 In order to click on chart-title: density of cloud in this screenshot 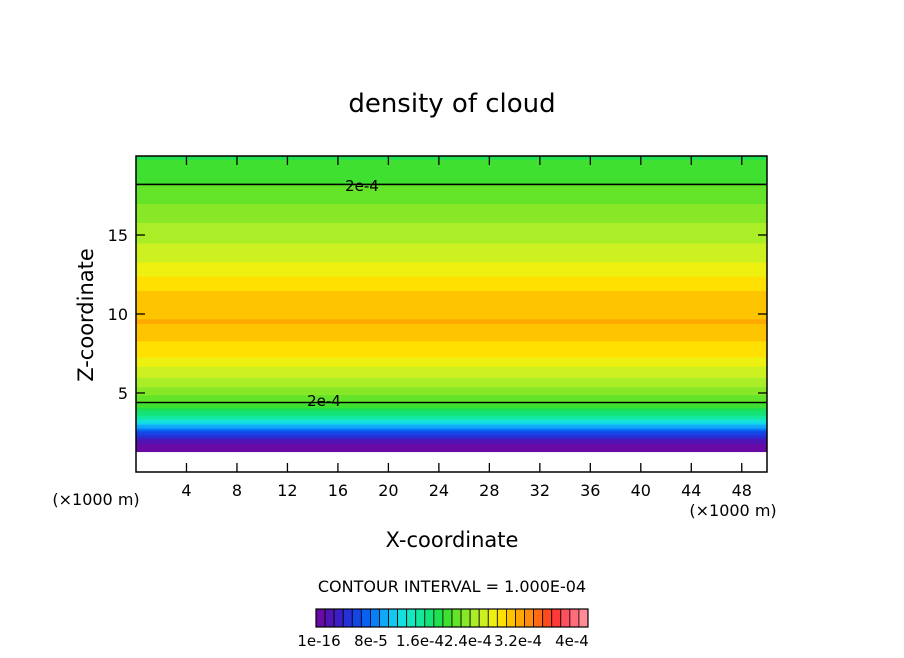, I will do `click(451, 104)`.